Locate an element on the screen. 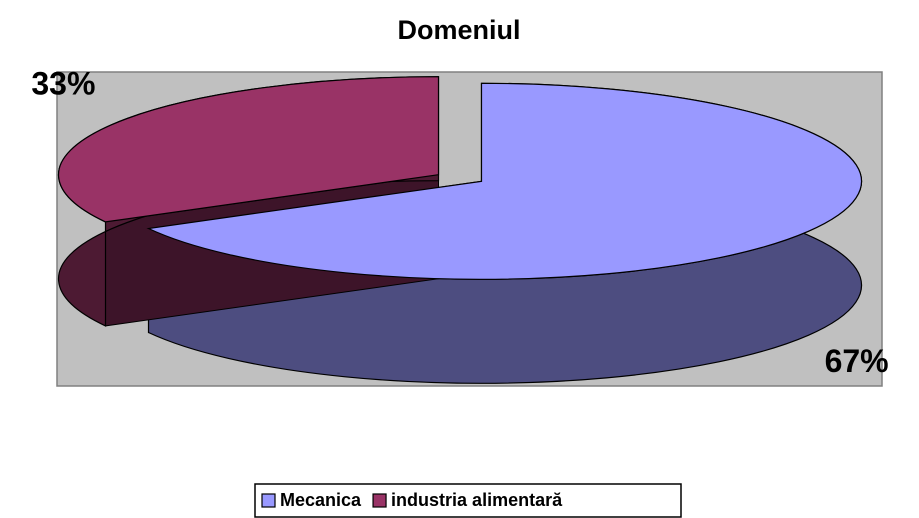  legend-label: industria alimentară is located at coordinates (477, 500).